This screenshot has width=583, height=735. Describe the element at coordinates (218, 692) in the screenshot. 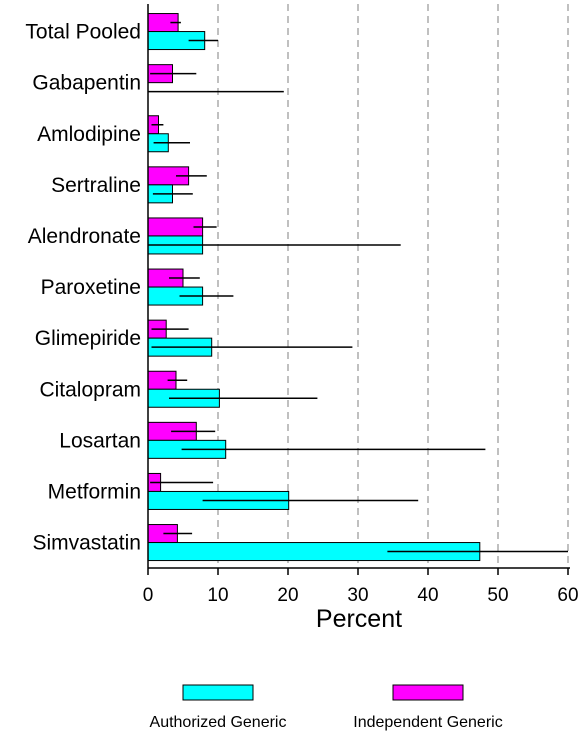

I see `legend-swatch-authorized` at that location.